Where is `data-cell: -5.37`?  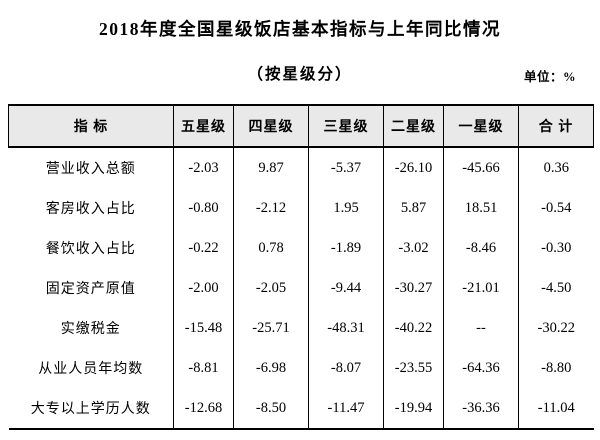 data-cell: -5.37 is located at coordinates (346, 167).